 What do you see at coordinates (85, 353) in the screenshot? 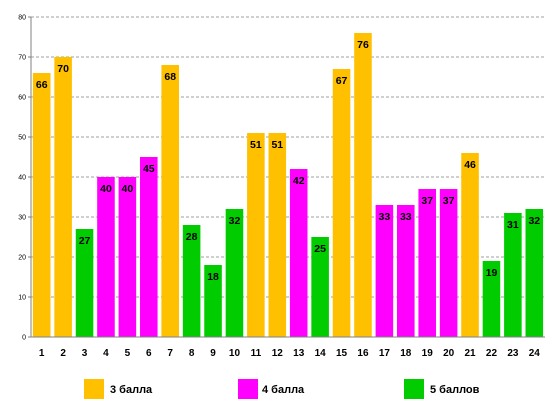
I see `x-tick-label: 3` at bounding box center [85, 353].